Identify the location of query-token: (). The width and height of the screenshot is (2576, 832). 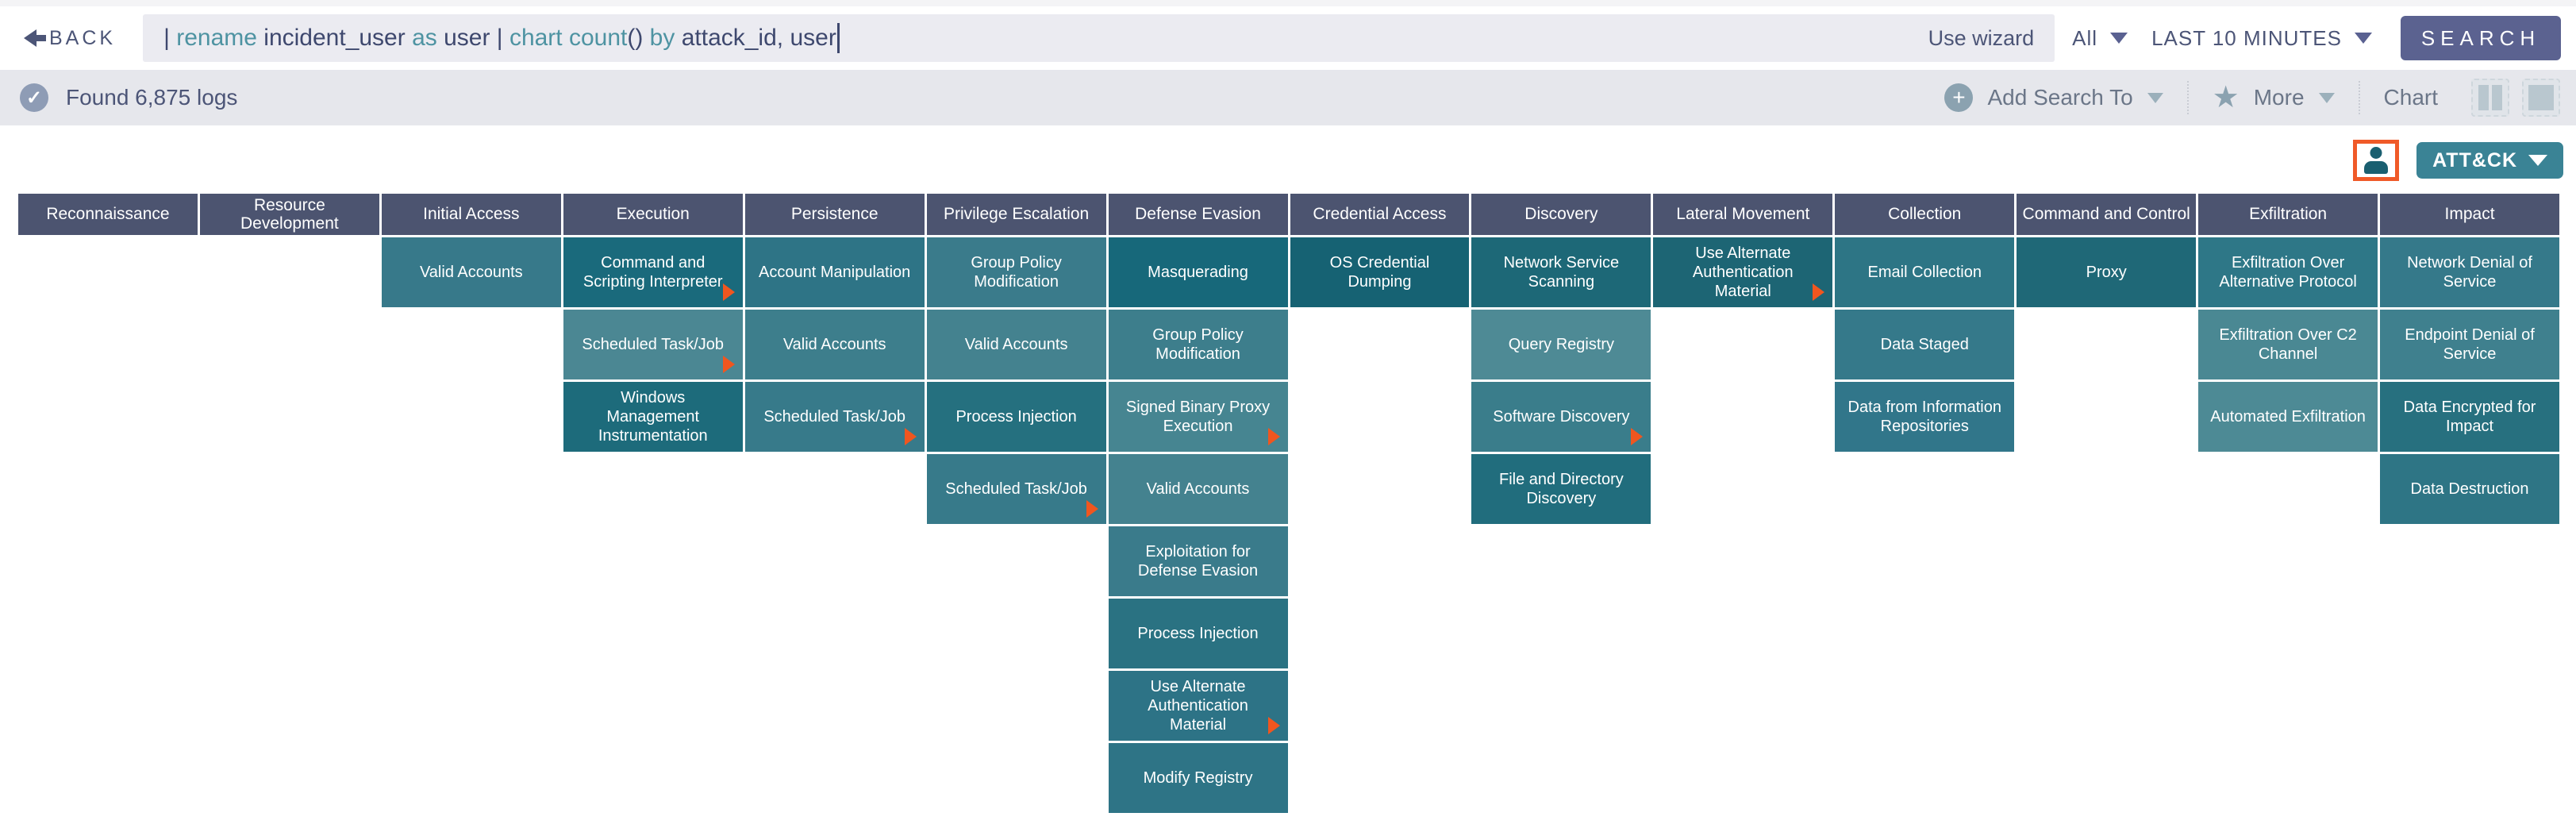
(635, 38).